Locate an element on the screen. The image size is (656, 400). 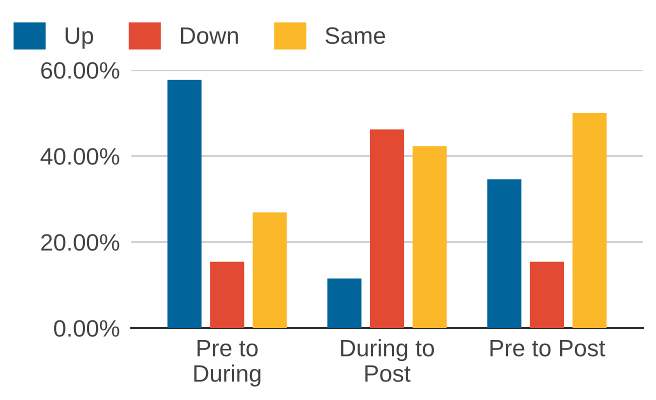
x-tick-label: Pre to Post is located at coordinates (548, 348).